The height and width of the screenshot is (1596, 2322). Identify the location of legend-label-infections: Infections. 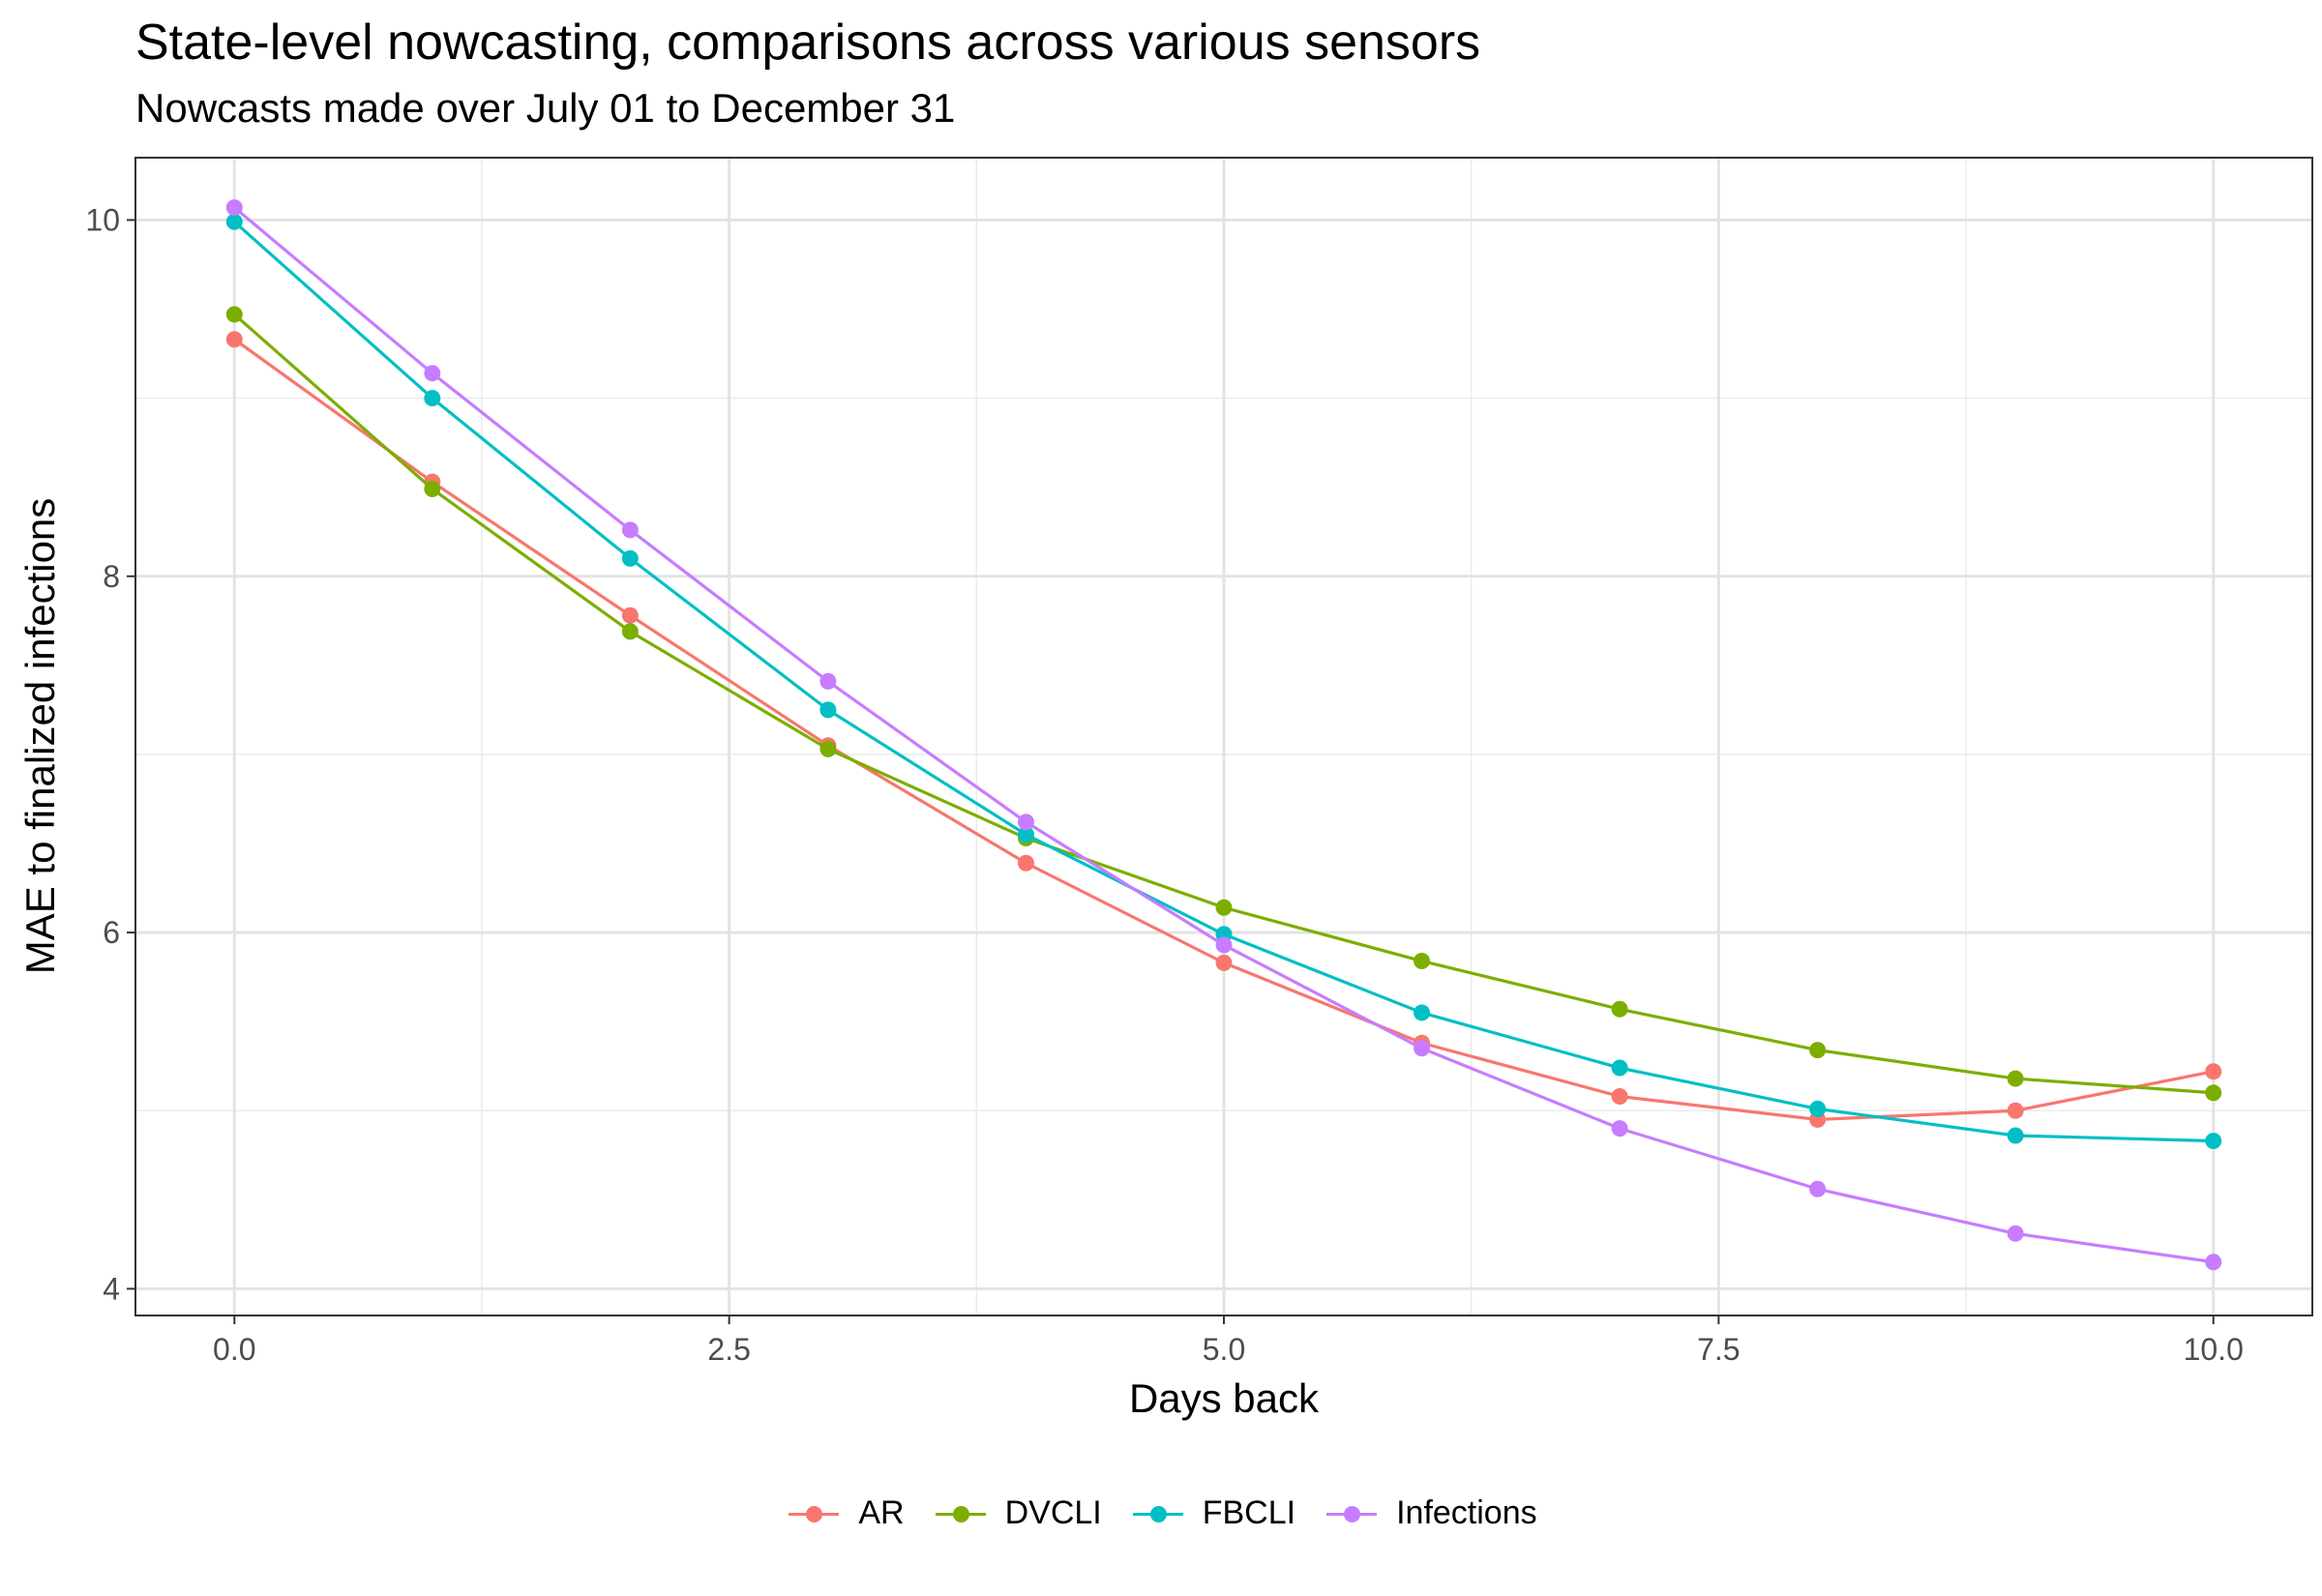
(1466, 1512).